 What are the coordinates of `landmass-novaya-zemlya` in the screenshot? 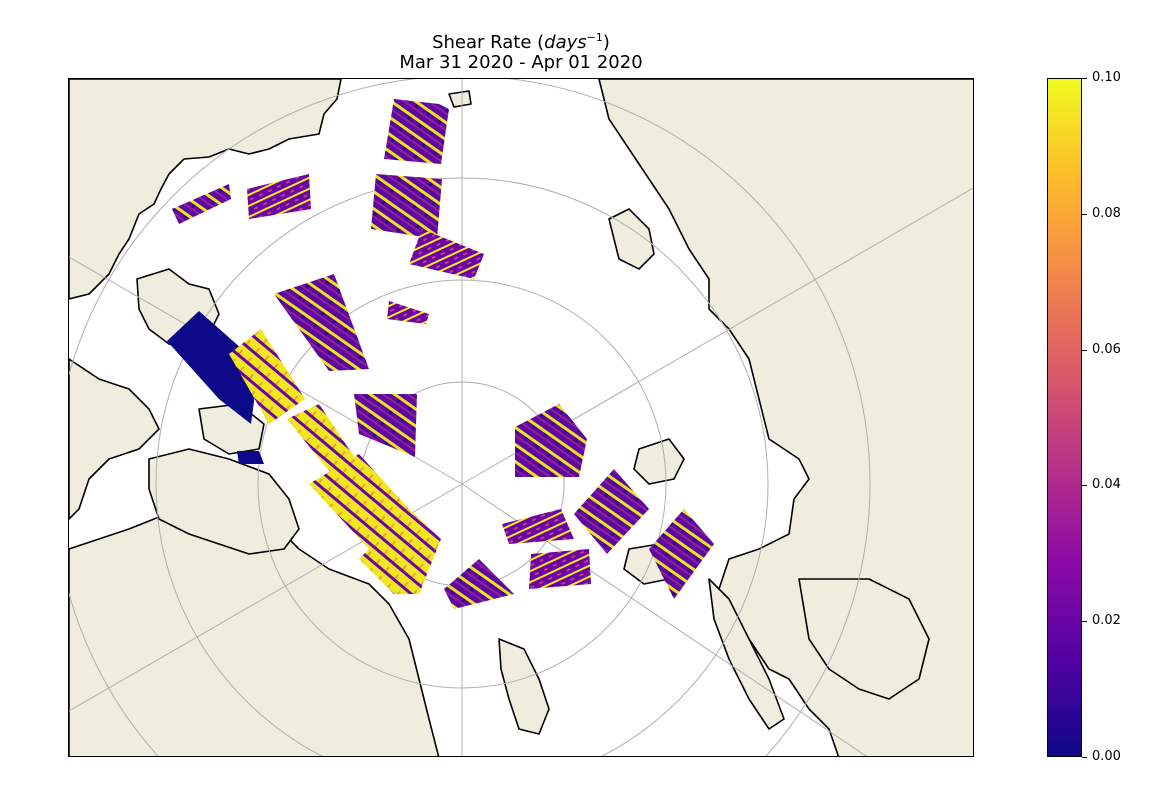 It's located at (746, 654).